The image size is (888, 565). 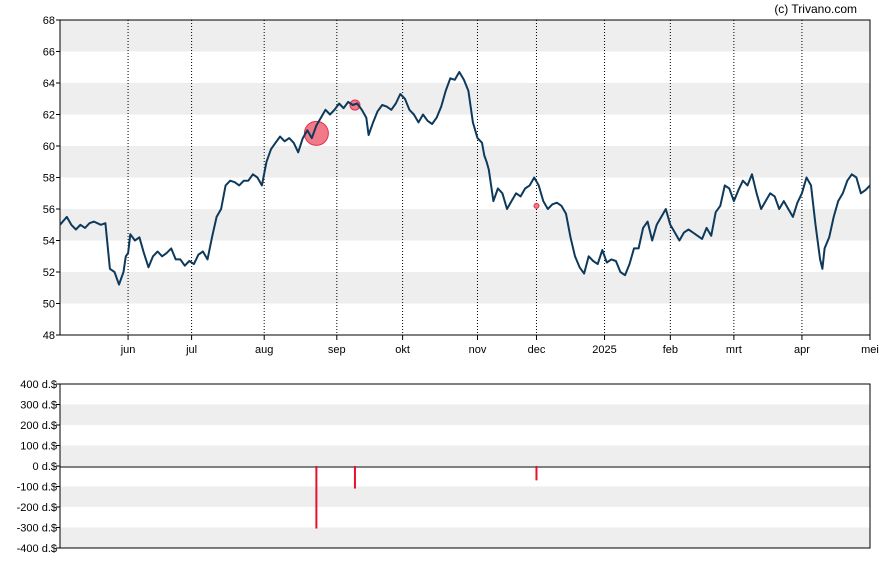 I want to click on y-tick-label: 54, so click(x=49, y=242).